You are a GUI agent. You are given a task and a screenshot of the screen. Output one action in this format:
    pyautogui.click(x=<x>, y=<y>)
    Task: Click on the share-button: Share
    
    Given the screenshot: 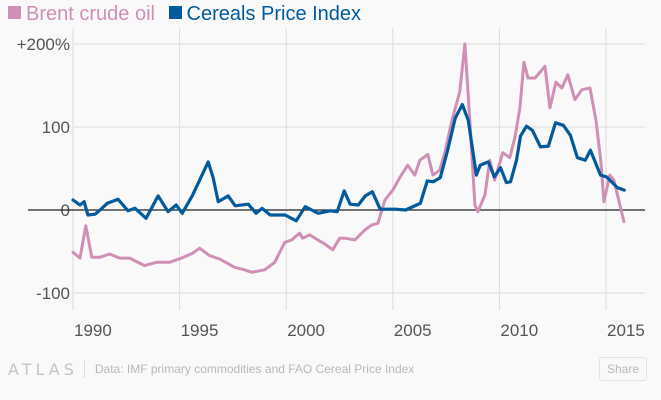 What is the action you would take?
    pyautogui.click(x=622, y=369)
    